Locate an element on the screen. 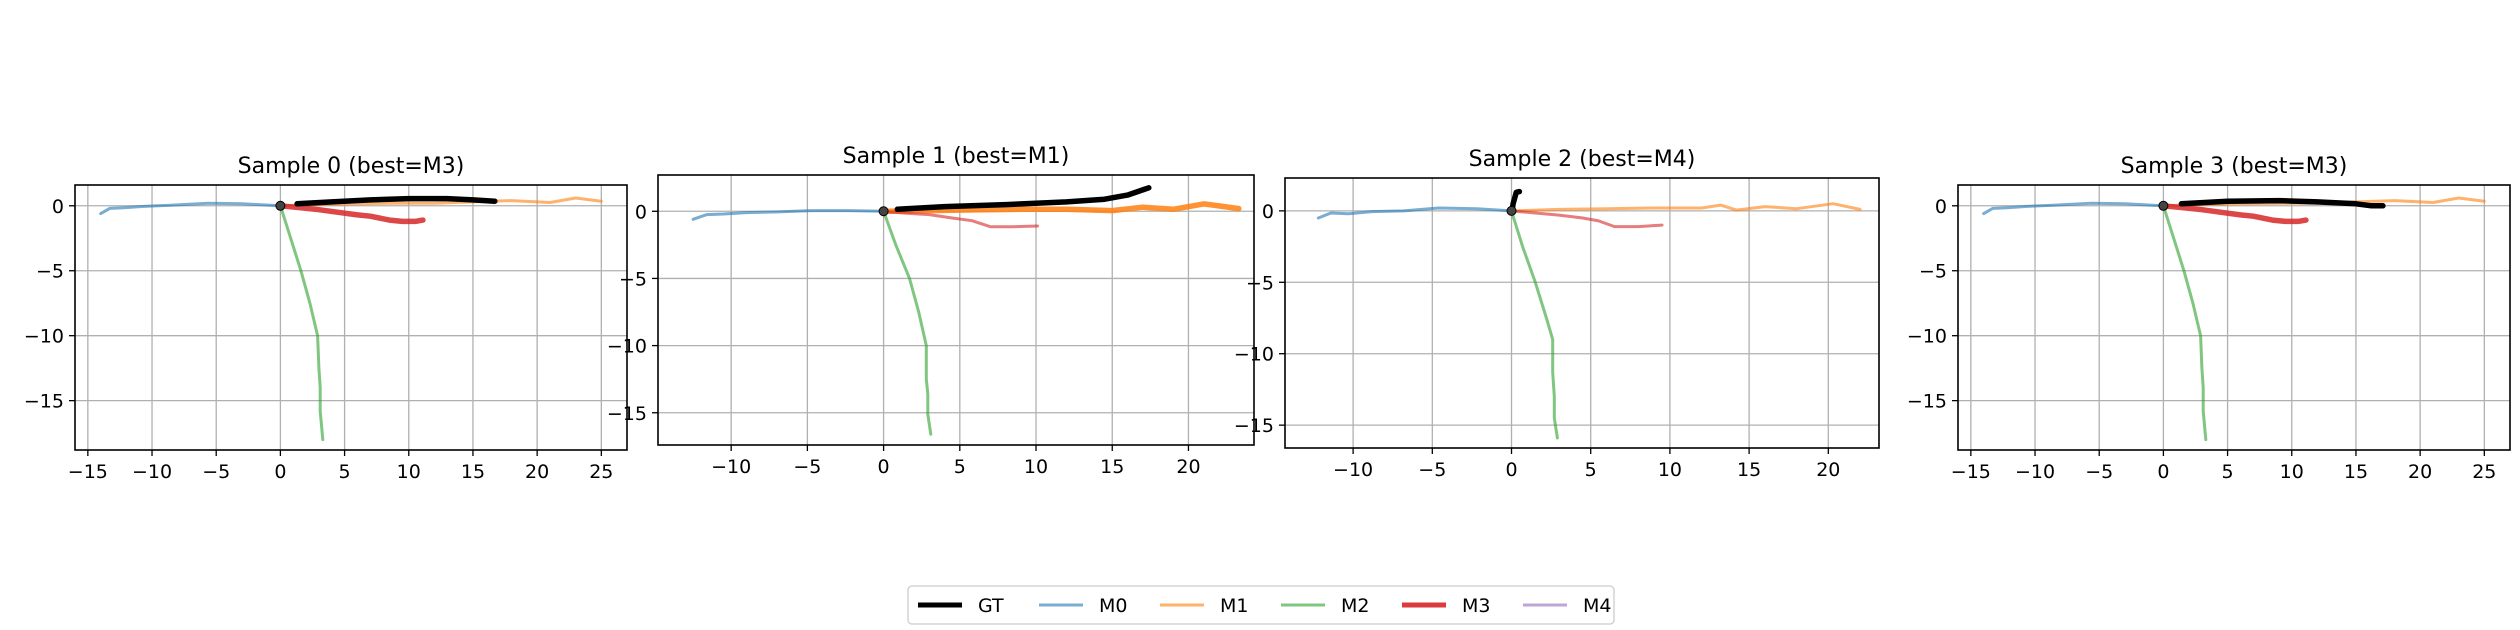 The width and height of the screenshot is (2520, 630). subplot-2: −10 −5 0 5 10 15 20 0 −5 −10 −15 Sample 2 (best=M4) is located at coordinates (1557, 314).